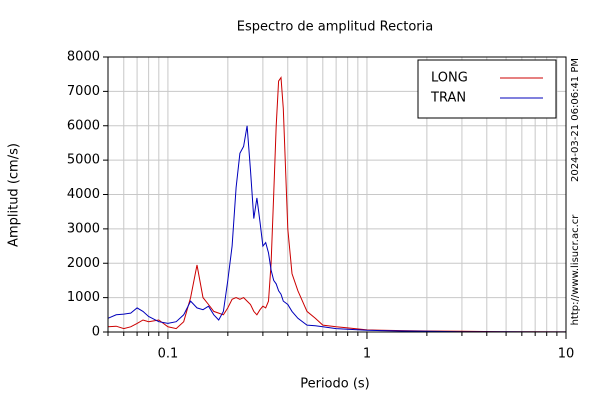 The width and height of the screenshot is (600, 400). Describe the element at coordinates (335, 384) in the screenshot. I see `x-axis-label: Periodo (s)` at that location.